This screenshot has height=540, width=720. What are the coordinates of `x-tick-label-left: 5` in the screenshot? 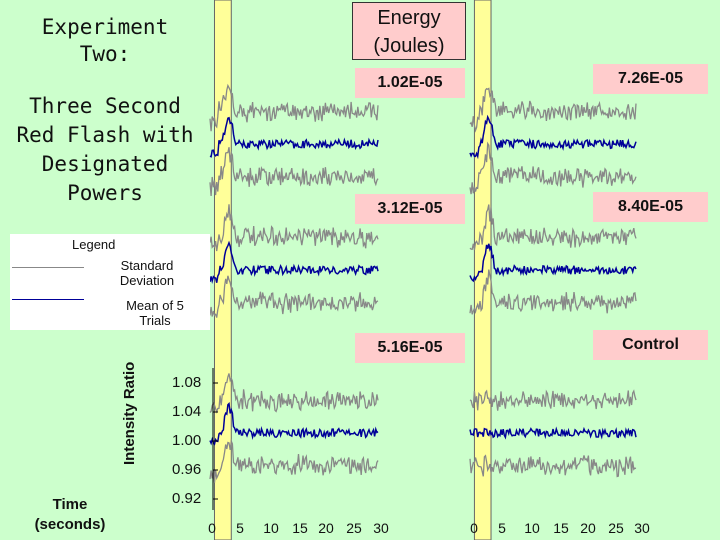 It's located at (240, 528).